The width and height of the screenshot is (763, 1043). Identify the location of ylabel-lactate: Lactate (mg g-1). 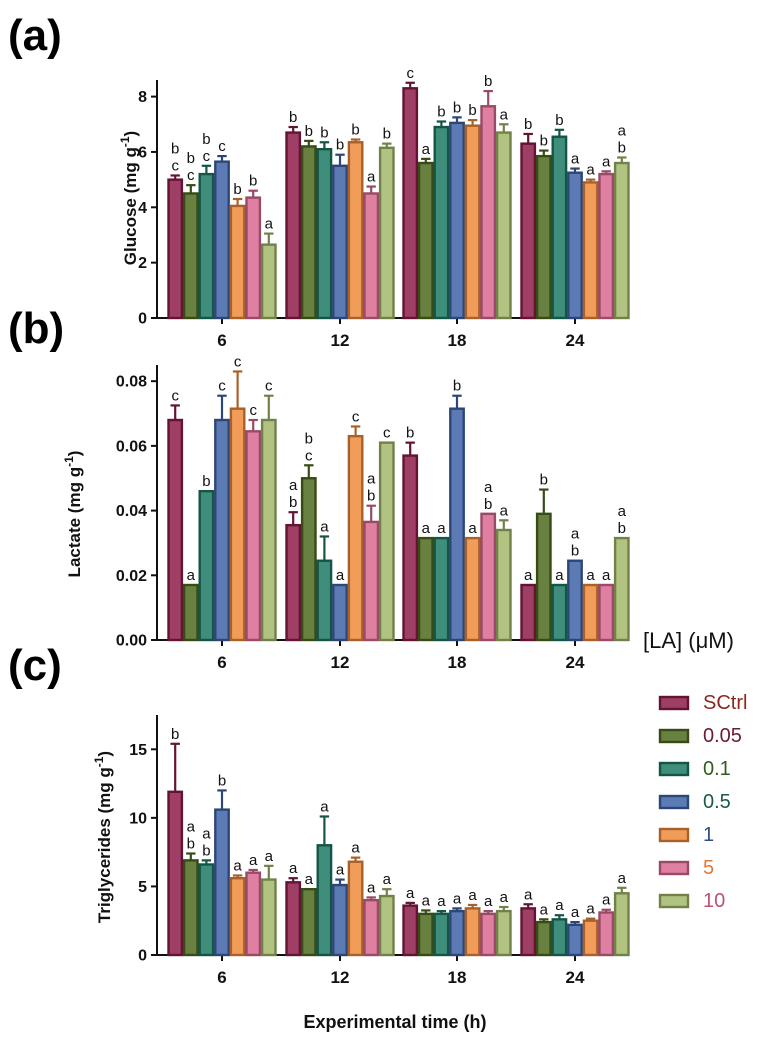
(73, 514).